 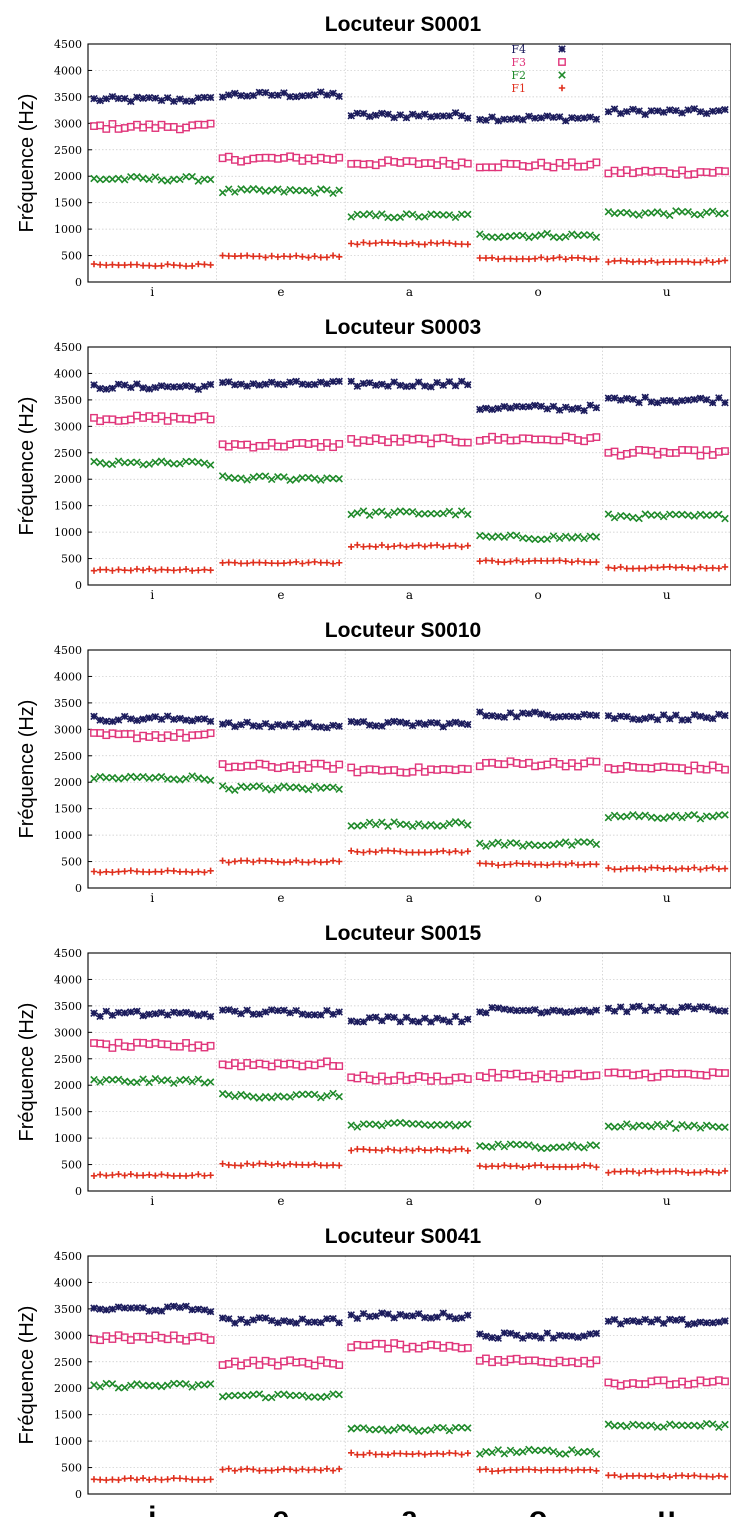 I want to click on plot-frame, so click(x=409, y=1375).